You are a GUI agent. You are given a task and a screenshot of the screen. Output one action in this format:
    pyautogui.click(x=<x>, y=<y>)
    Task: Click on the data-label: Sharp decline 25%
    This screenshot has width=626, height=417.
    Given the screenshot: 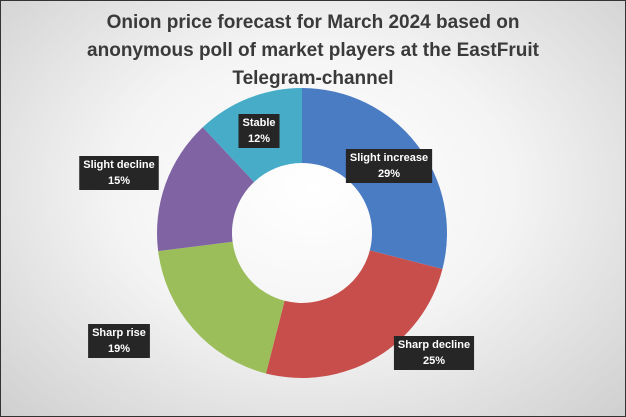 What is the action you would take?
    pyautogui.click(x=434, y=353)
    